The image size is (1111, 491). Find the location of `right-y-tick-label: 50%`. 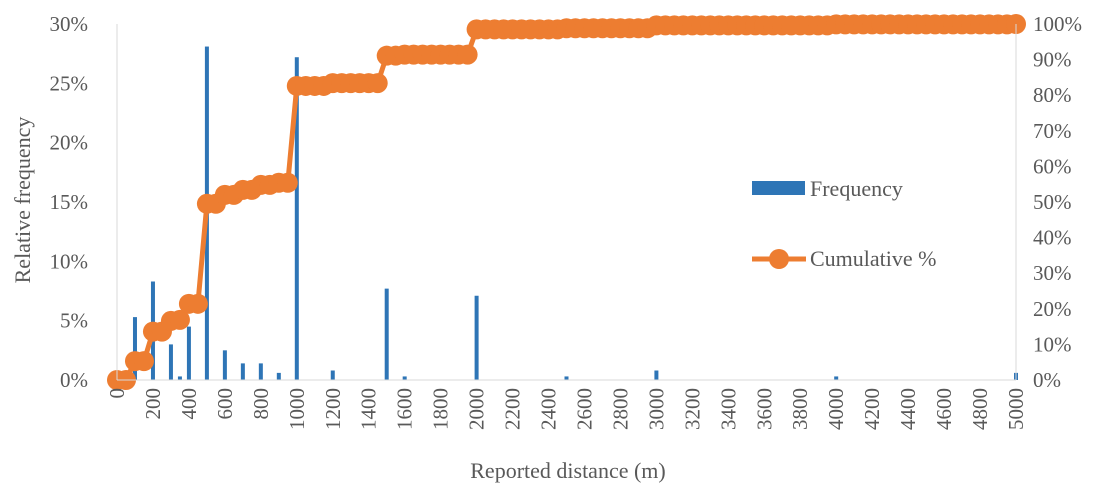

right-y-tick-label: 50% is located at coordinates (1052, 202).